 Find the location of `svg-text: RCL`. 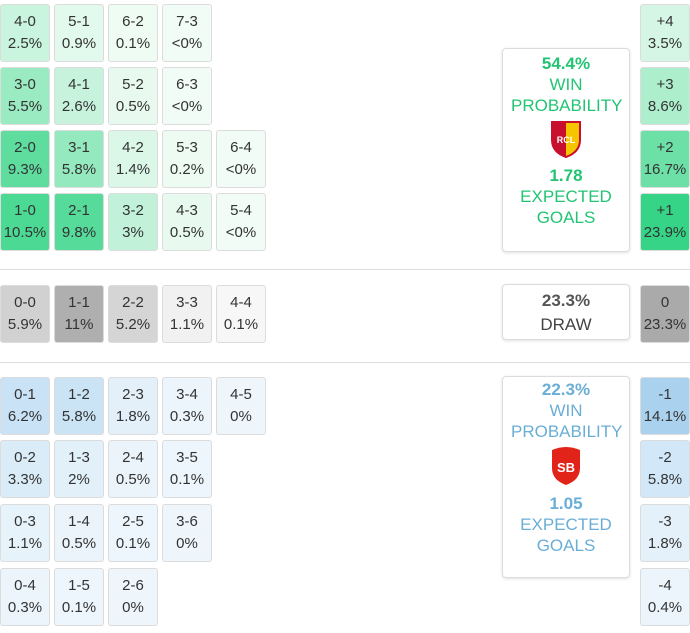

svg-text: RCL is located at coordinates (566, 140).